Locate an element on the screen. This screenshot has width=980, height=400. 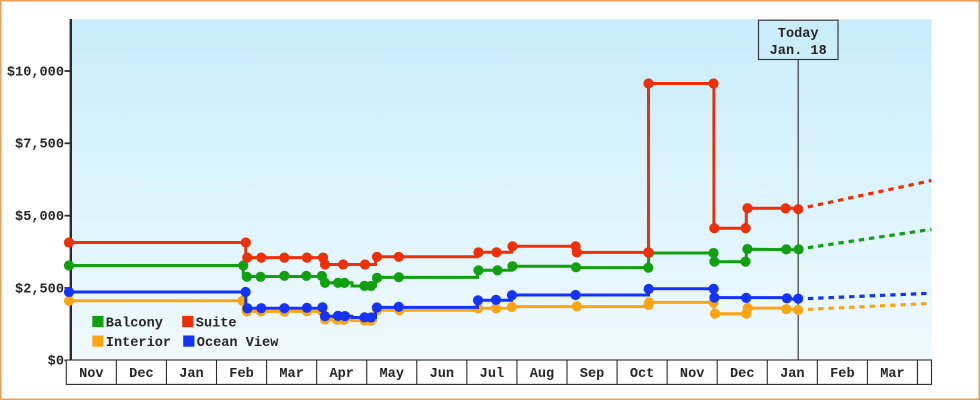
svg-text: Suite is located at coordinates (216, 323).